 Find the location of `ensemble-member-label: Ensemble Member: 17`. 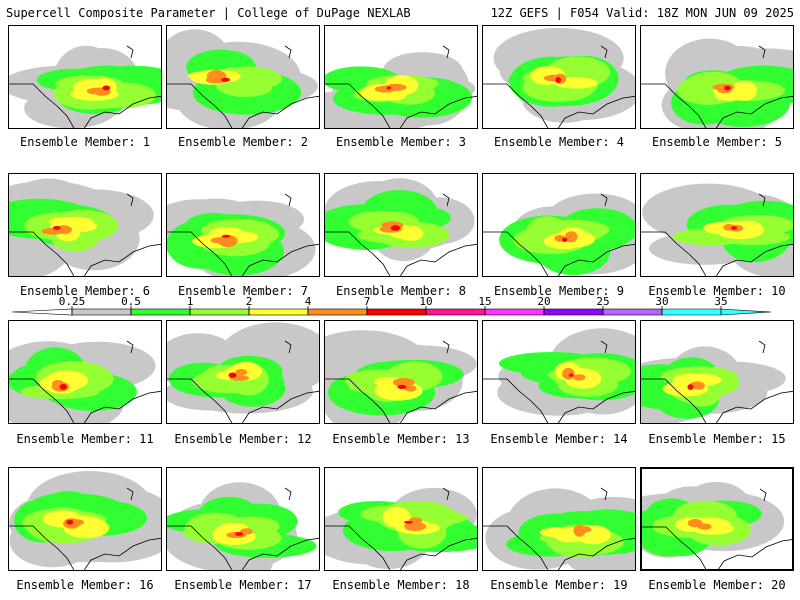

ensemble-member-label: Ensemble Member: 17 is located at coordinates (243, 585).